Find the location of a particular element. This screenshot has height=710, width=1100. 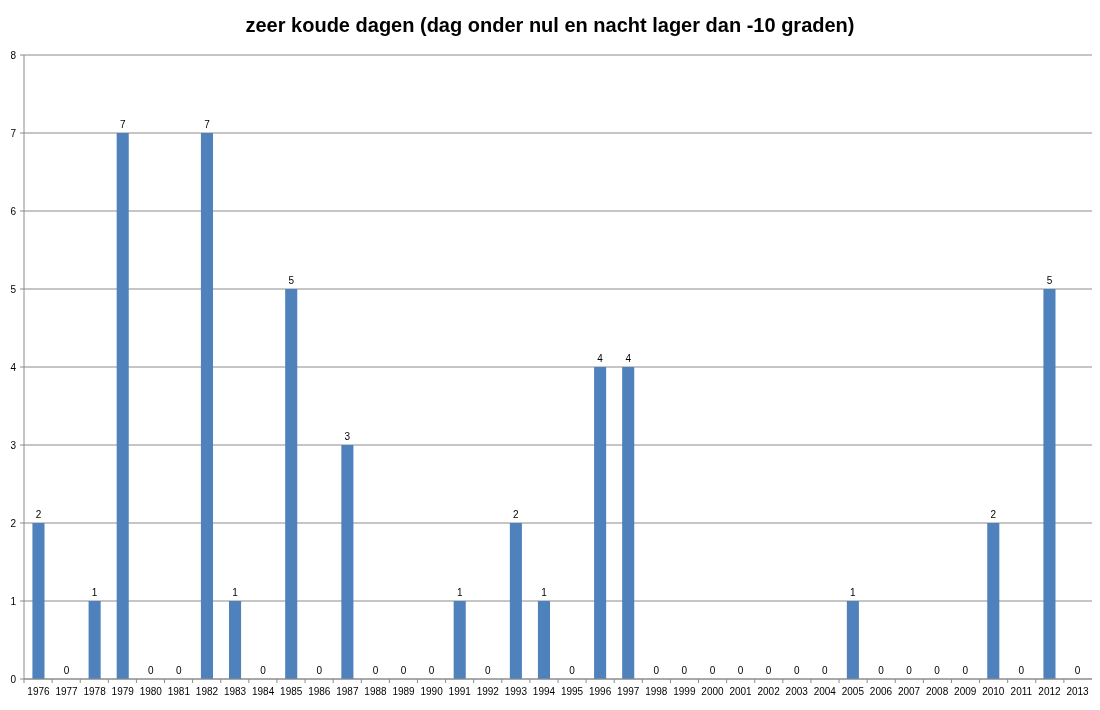

x-tick-label: 1981 is located at coordinates (179, 691).